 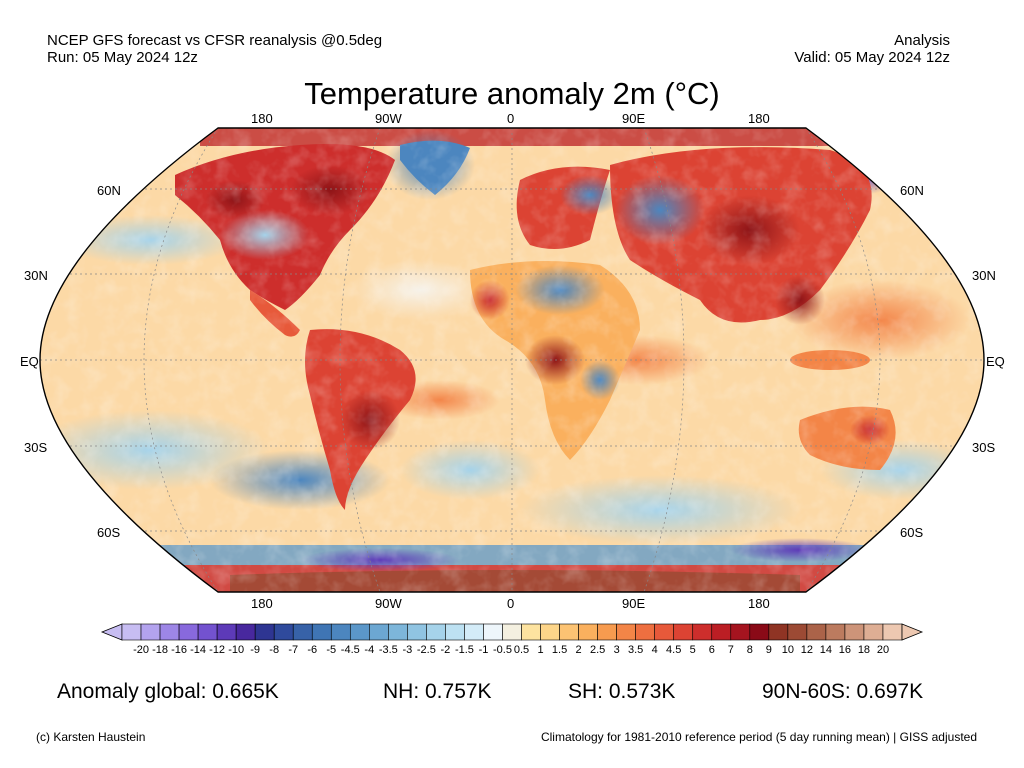 I want to click on colorbar-tick-label: 12, so click(x=807, y=650).